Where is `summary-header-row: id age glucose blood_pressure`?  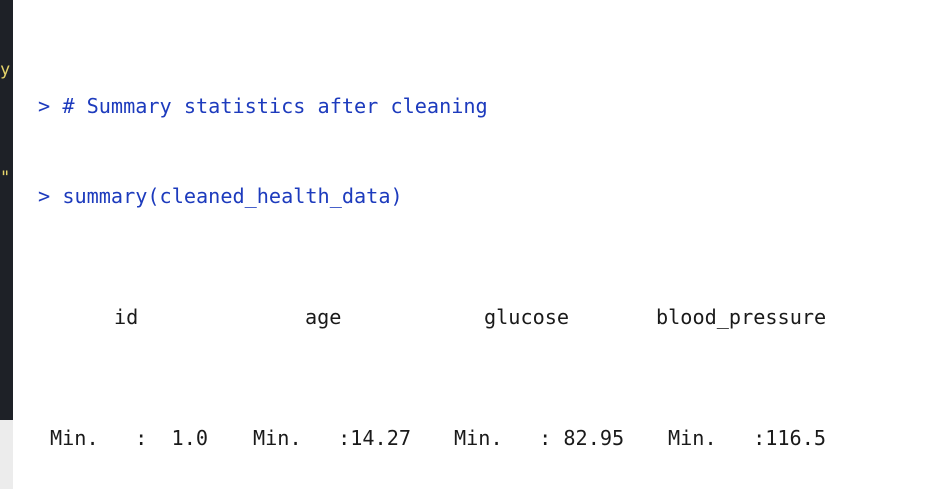 summary-header-row: id age glucose blood_pressure is located at coordinates (485, 317).